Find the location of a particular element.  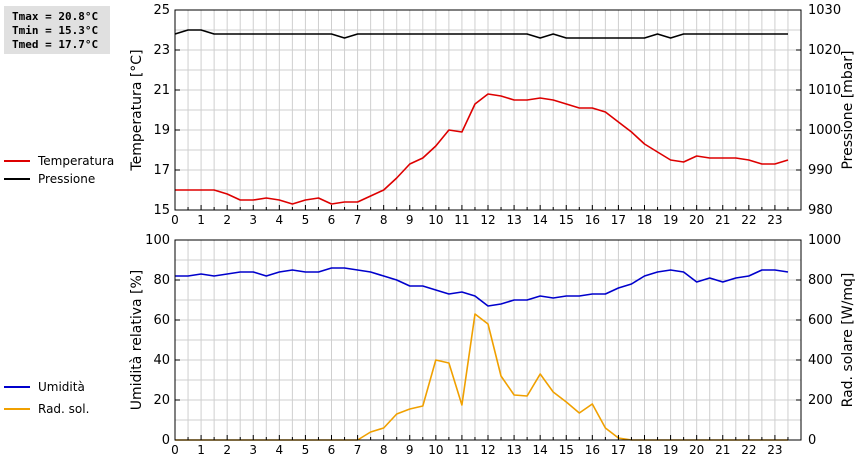

chart2-x-tick-label: 4 is located at coordinates (280, 450).